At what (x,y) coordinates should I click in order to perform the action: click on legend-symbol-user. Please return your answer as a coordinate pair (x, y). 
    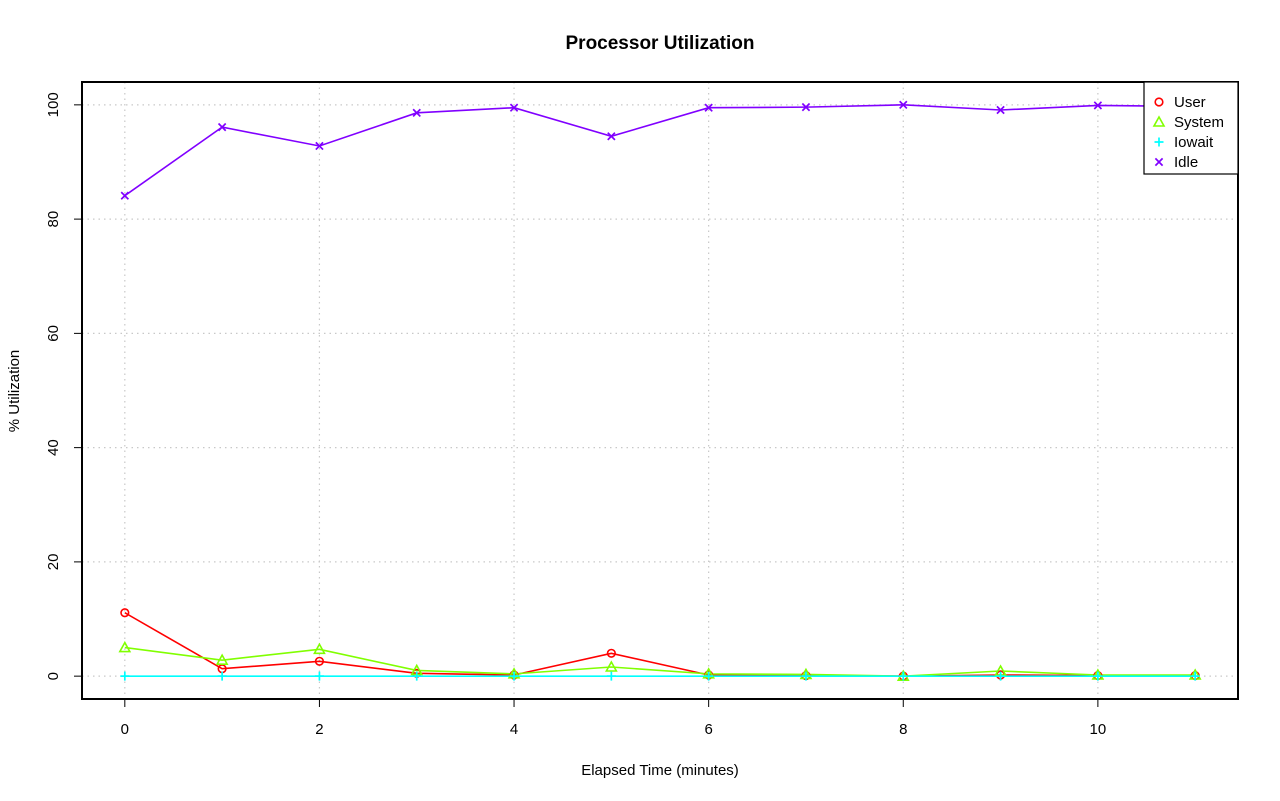
    Looking at the image, I should click on (1159, 102).